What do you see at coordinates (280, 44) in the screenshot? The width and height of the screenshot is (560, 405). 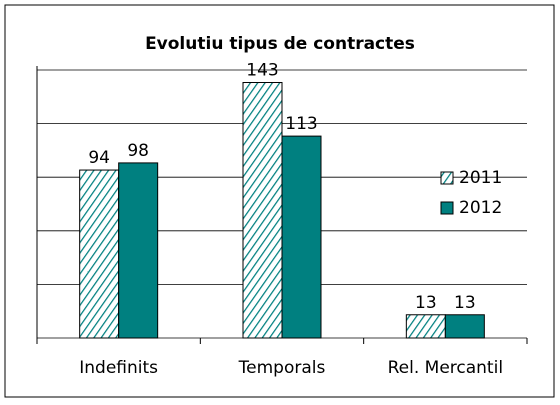 I see `chart-title: Evolutiu tipus de contractes` at bounding box center [280, 44].